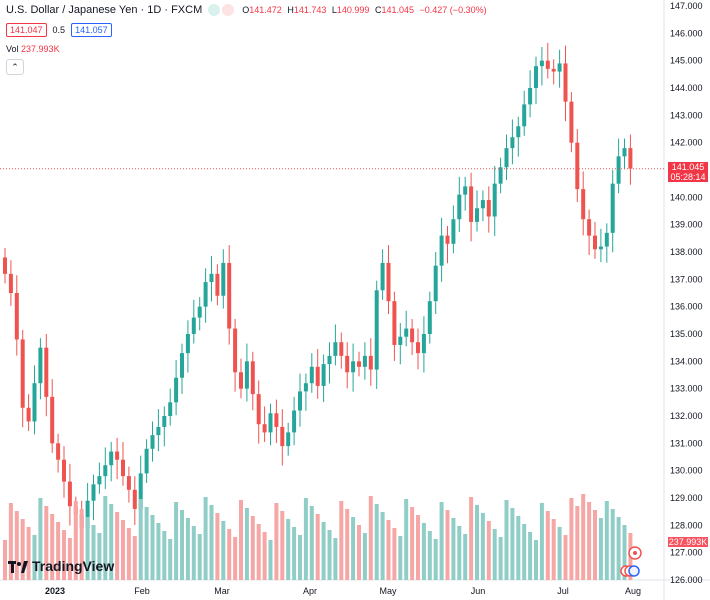  Describe the element at coordinates (633, 591) in the screenshot. I see `x-tick-label: Aug` at that location.